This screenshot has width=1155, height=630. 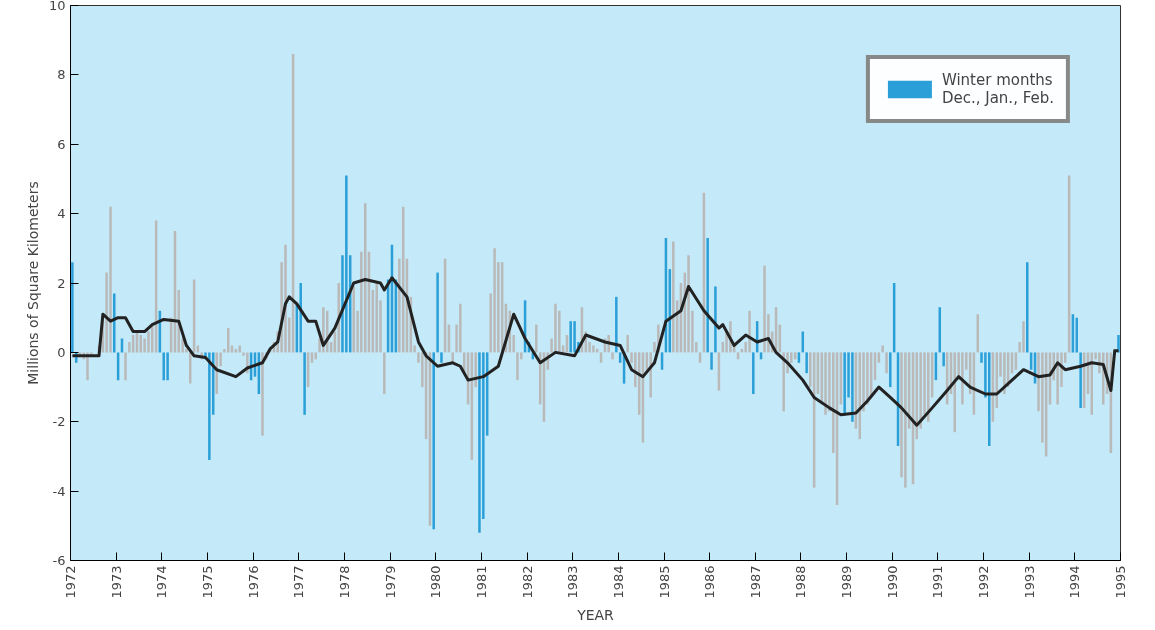 What do you see at coordinates (207, 582) in the screenshot?
I see `x-tick-label: 1975` at bounding box center [207, 582].